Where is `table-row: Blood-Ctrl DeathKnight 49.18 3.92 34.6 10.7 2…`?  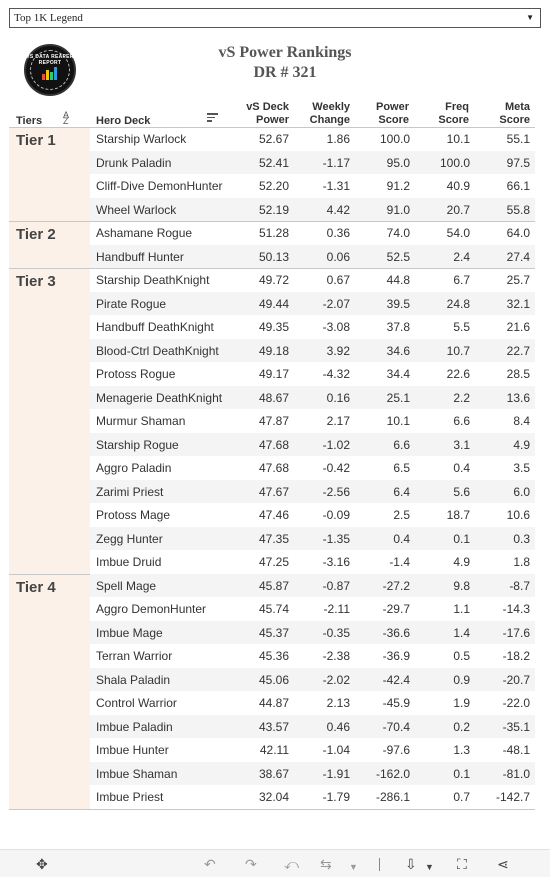 table-row: Blood-Ctrl DeathKnight 49.18 3.92 34.6 10.7 2… is located at coordinates (272, 350).